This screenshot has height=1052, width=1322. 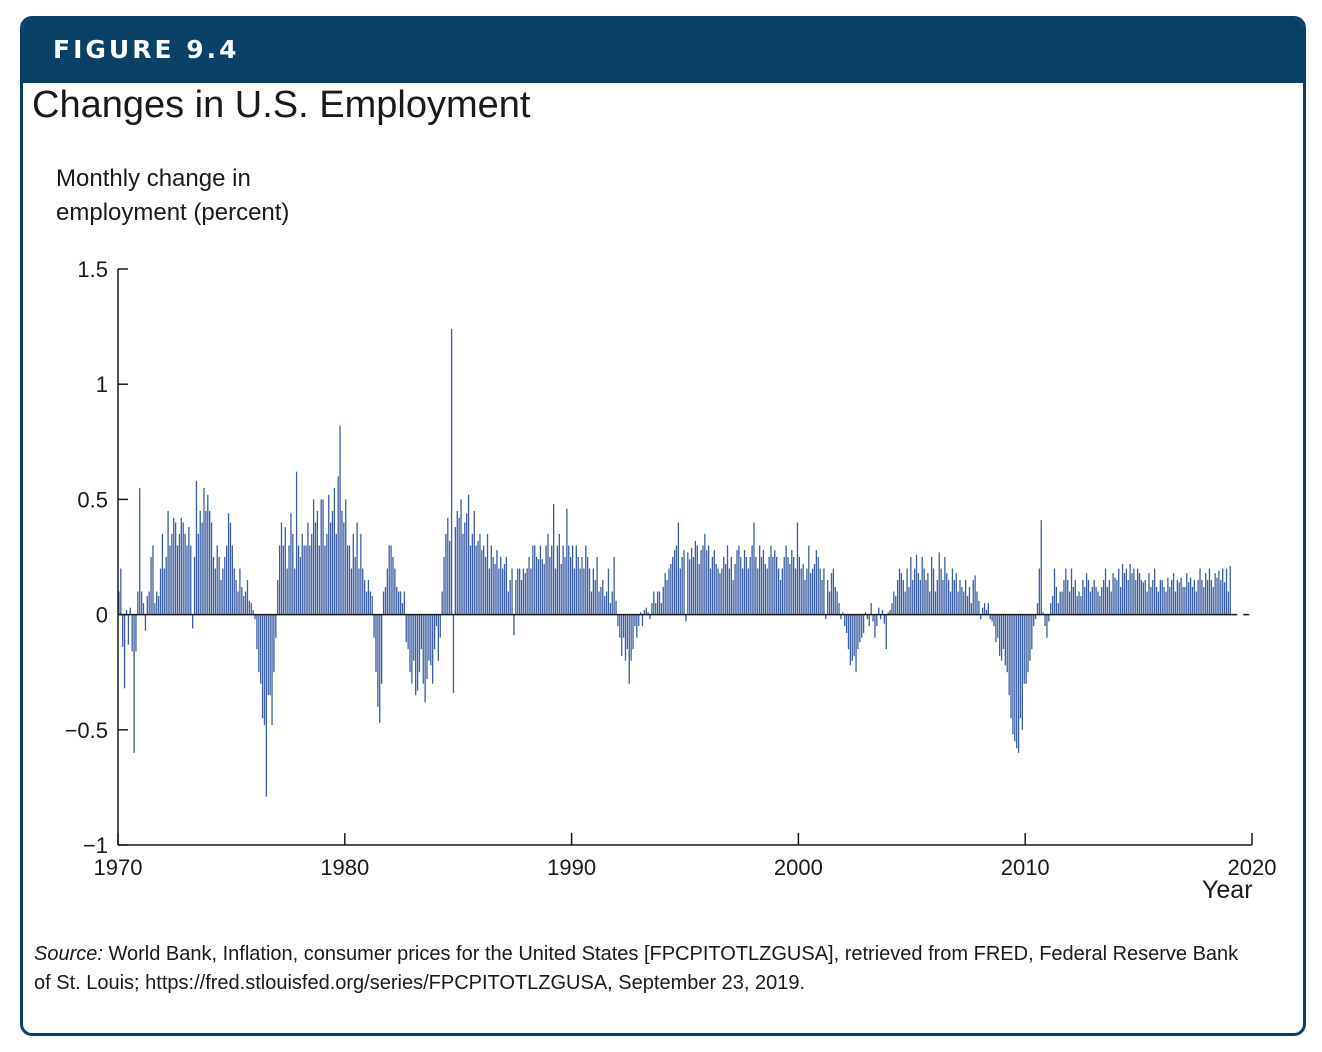 I want to click on y-axis-title-line-1: Monthly change in, so click(x=153, y=178).